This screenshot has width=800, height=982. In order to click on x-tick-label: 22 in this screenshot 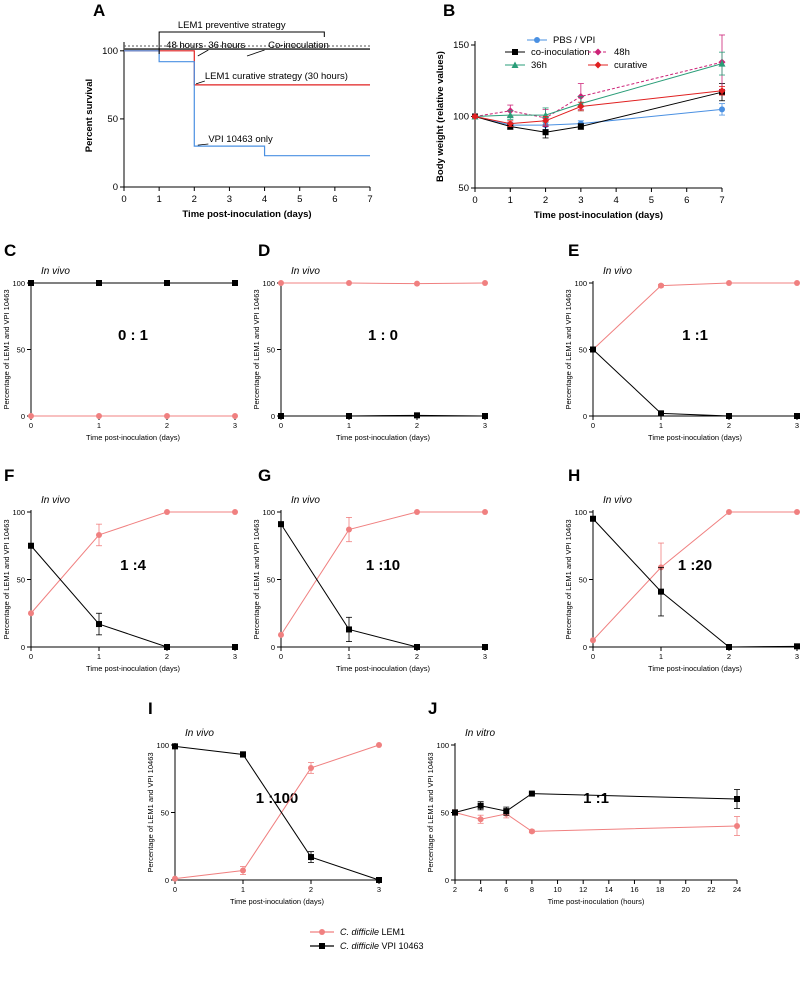, I will do `click(711, 889)`.